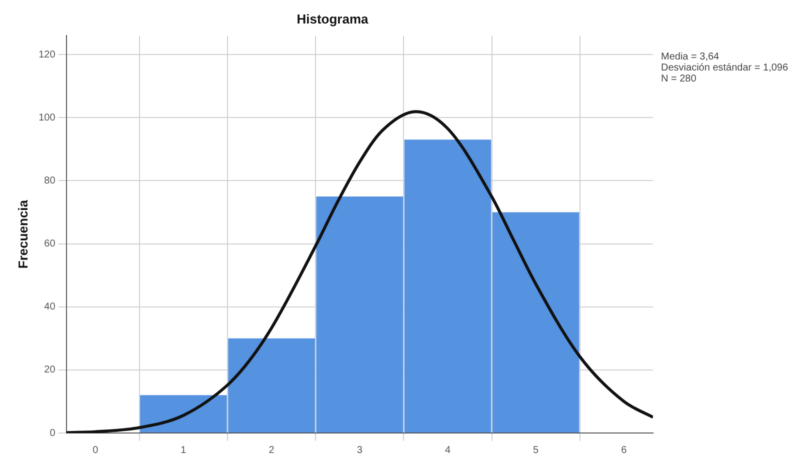 The width and height of the screenshot is (801, 467). Describe the element at coordinates (50, 244) in the screenshot. I see `y-tick-label: 60` at that location.